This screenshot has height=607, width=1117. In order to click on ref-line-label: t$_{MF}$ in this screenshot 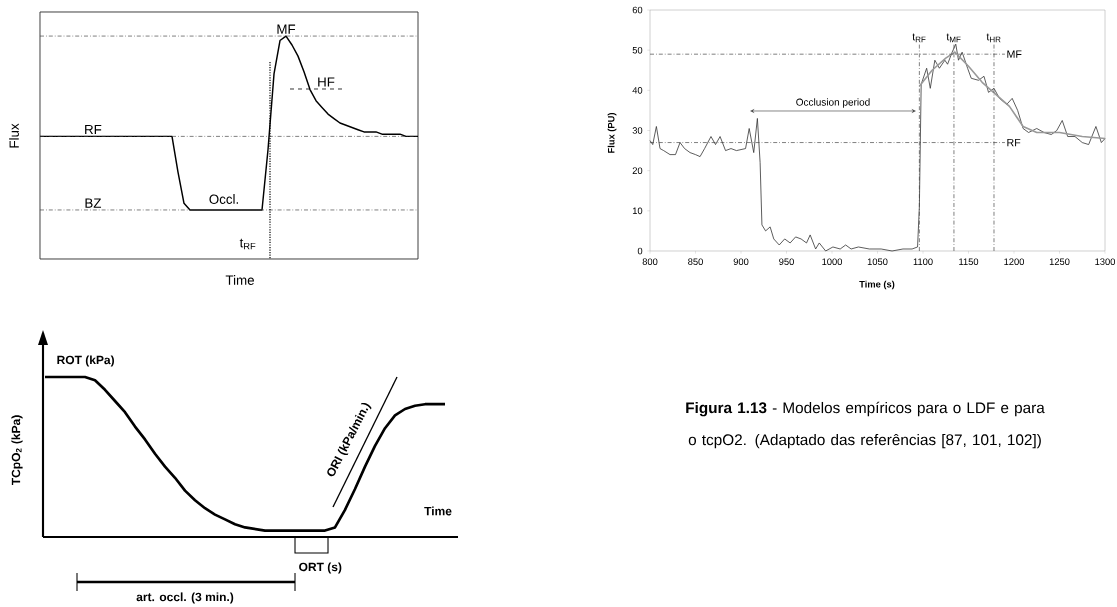, I will do `click(953, 38)`.